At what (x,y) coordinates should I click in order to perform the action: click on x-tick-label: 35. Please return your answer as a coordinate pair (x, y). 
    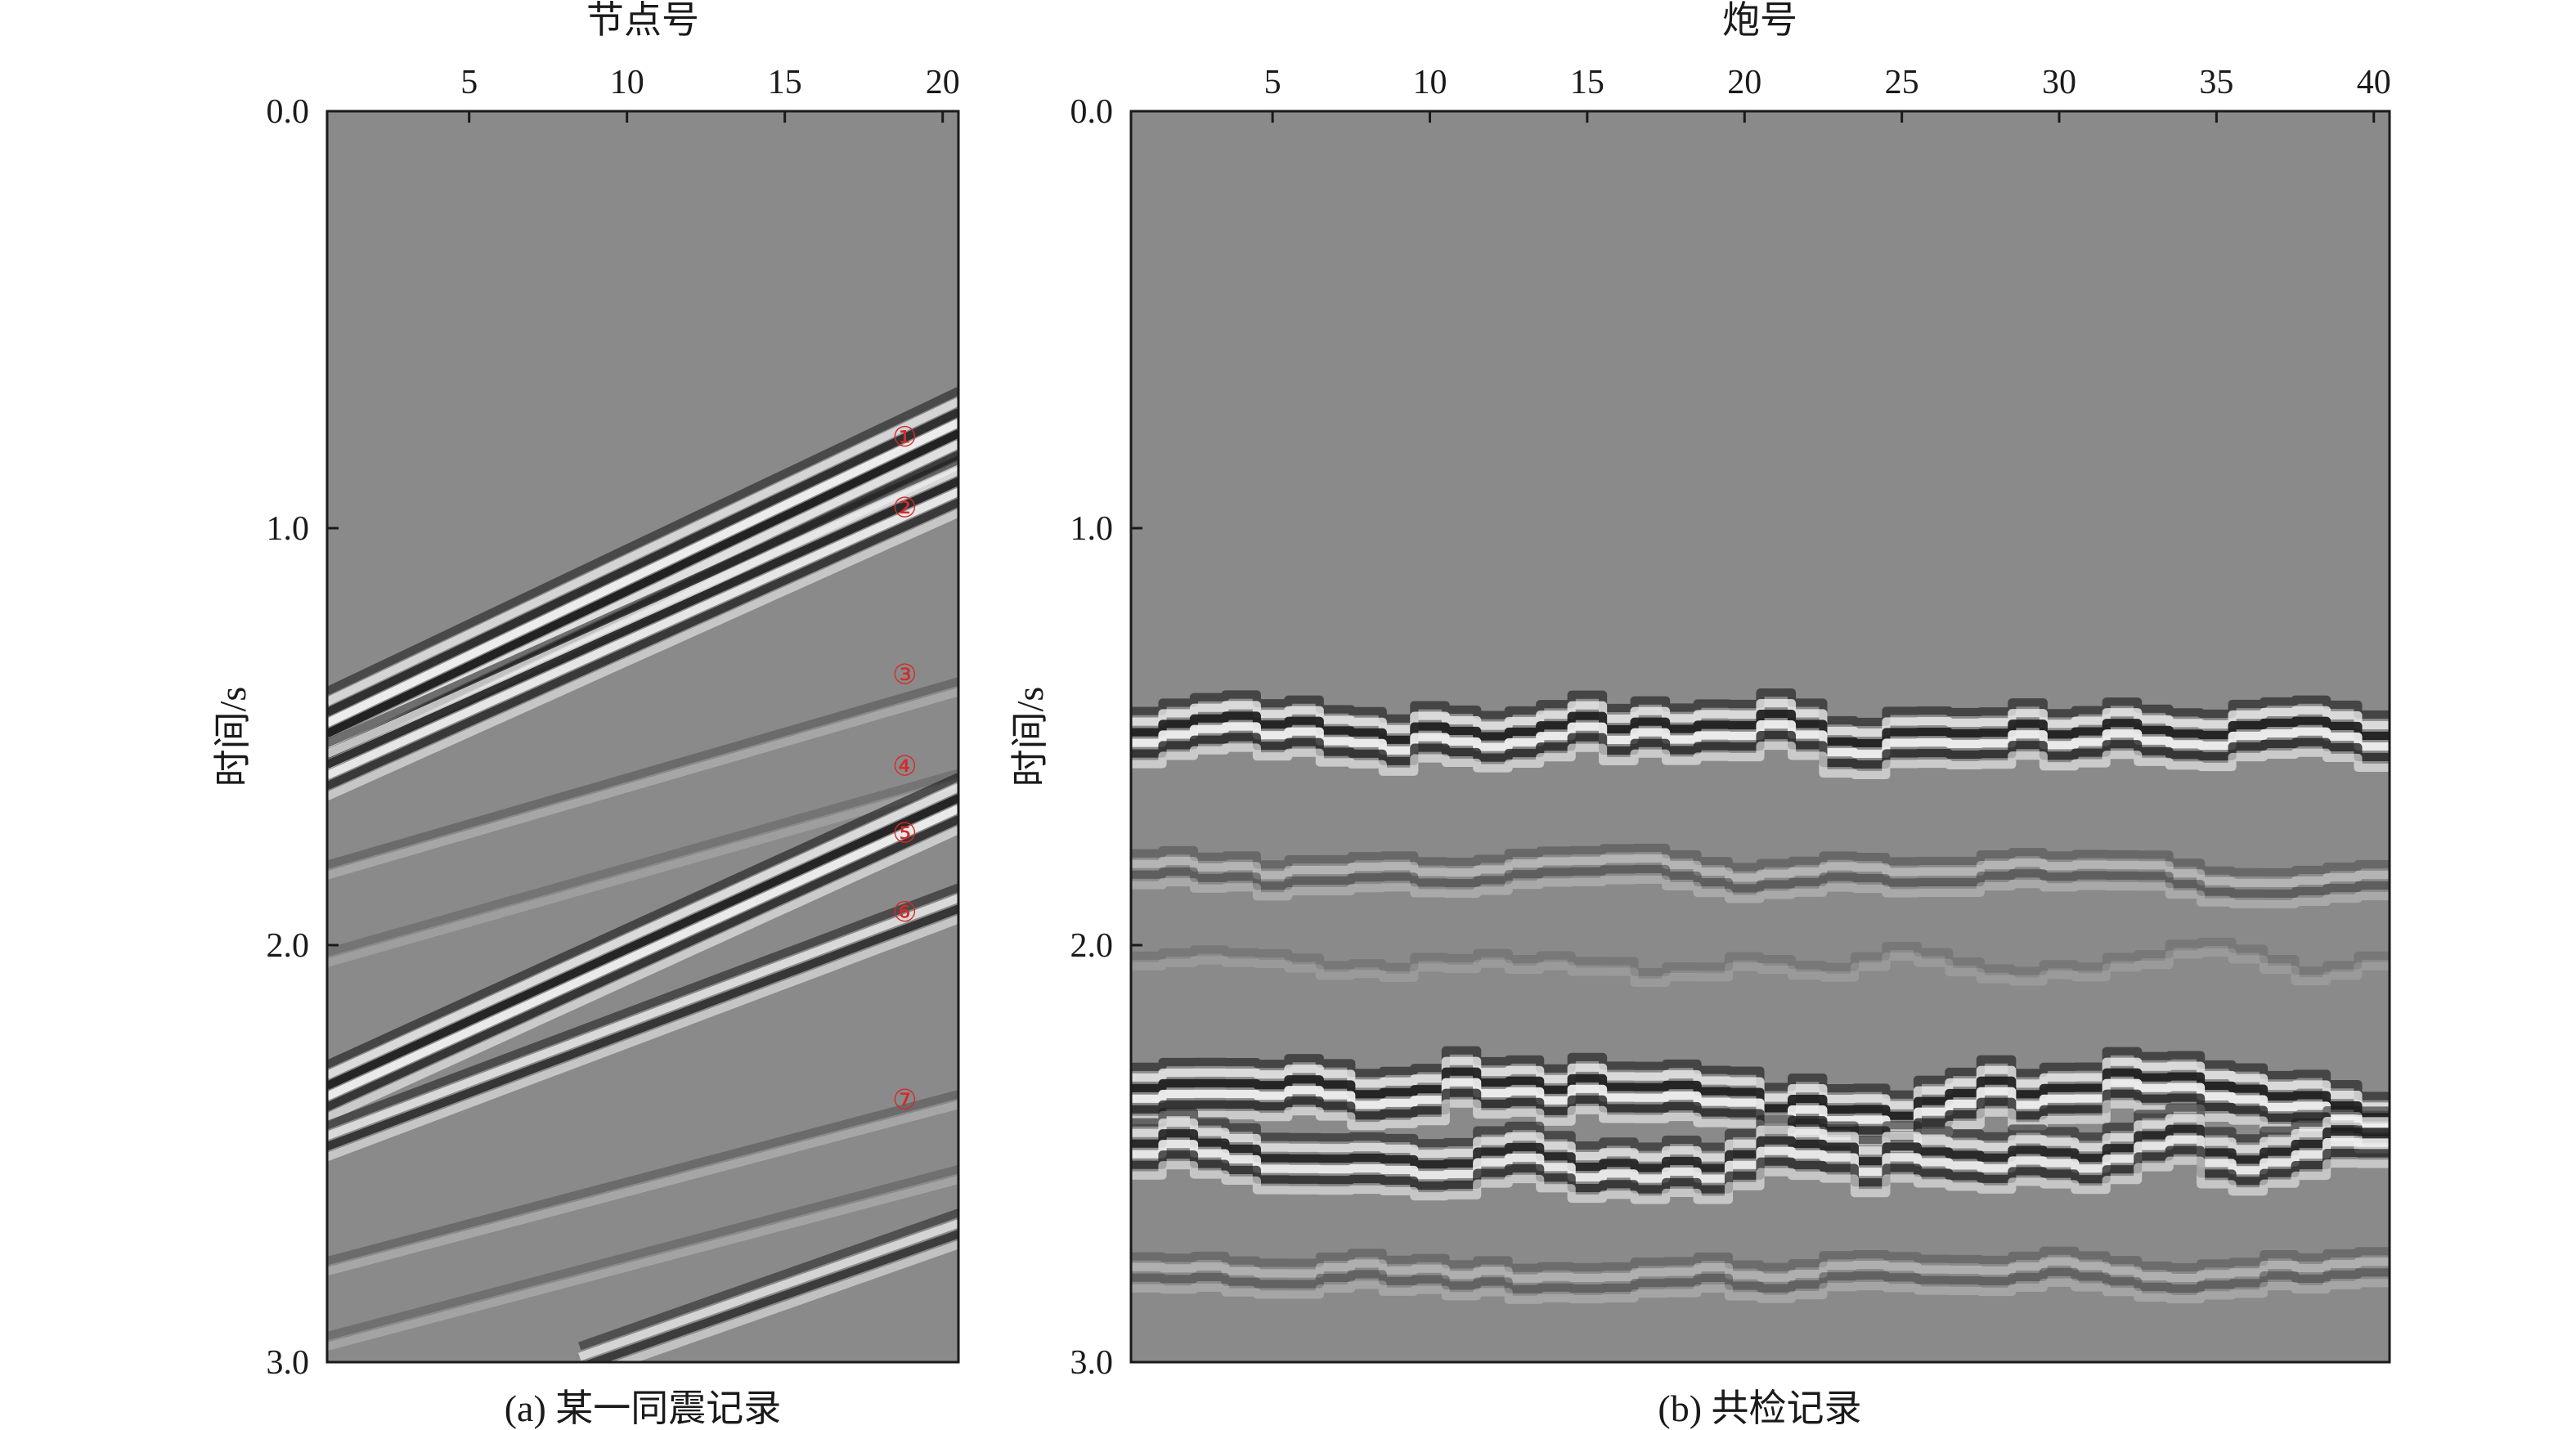
    Looking at the image, I should click on (2216, 83).